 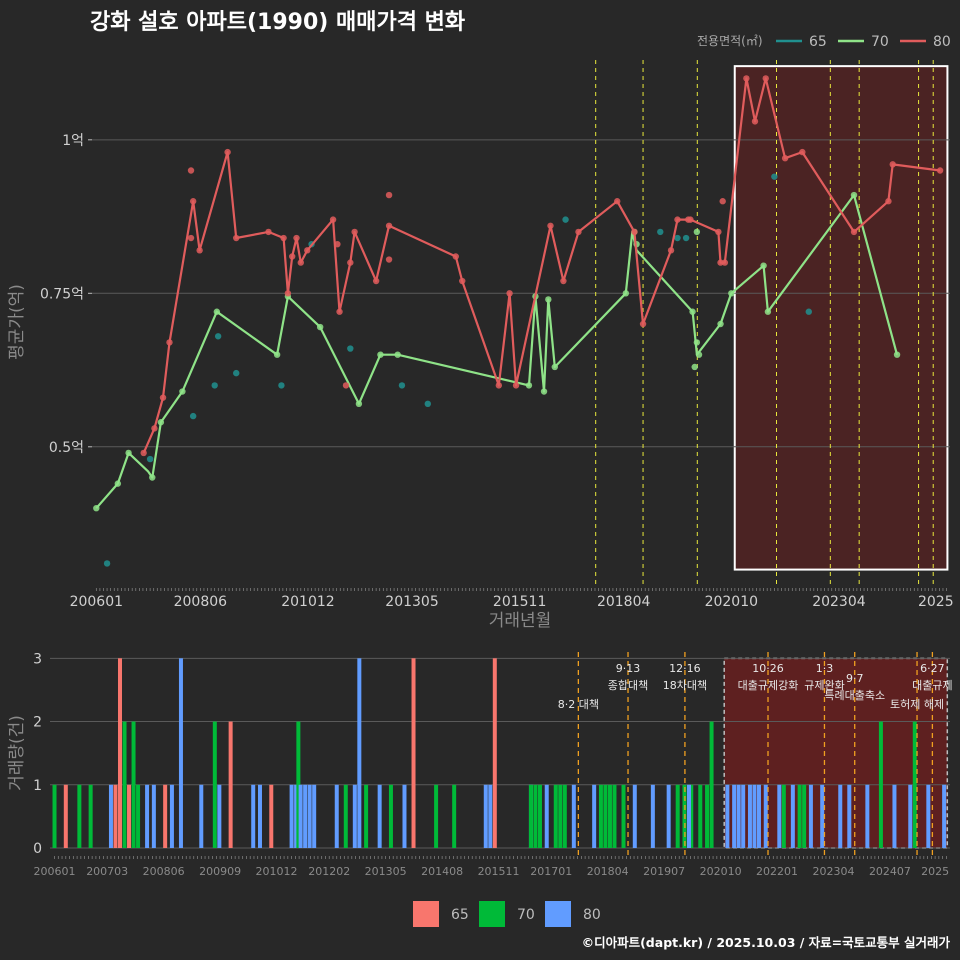 What do you see at coordinates (520, 621) in the screenshot?
I see `x-axis-title: 거래년월` at bounding box center [520, 621].